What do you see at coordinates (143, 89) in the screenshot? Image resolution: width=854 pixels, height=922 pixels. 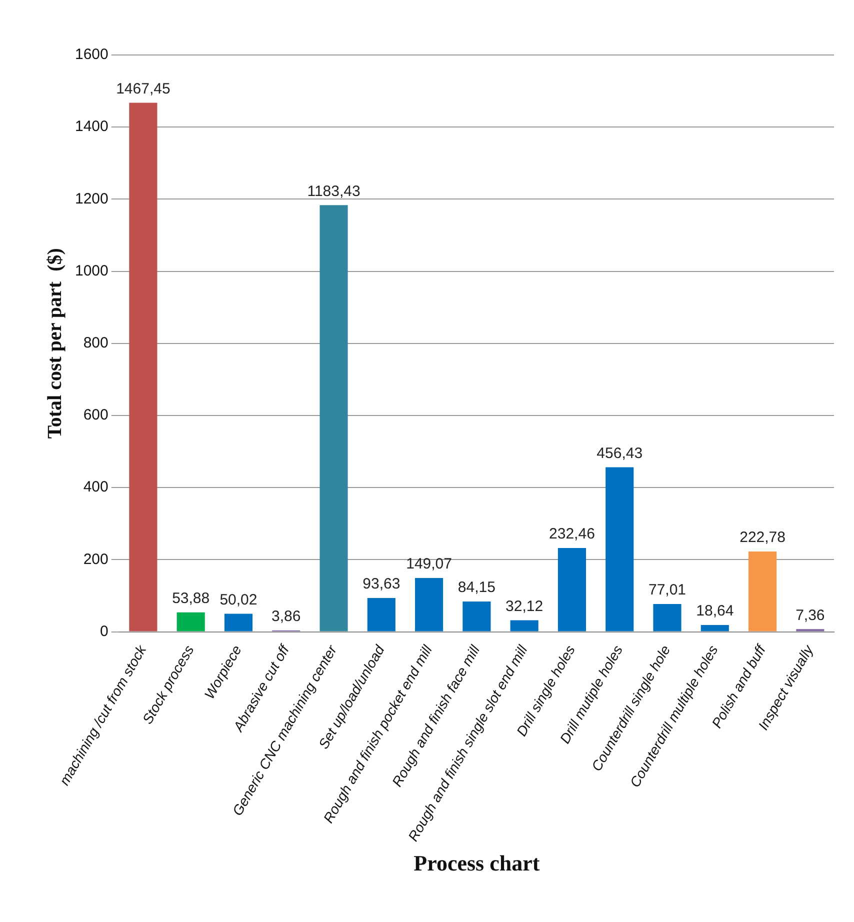 I see `data-label: 1467,45` at bounding box center [143, 89].